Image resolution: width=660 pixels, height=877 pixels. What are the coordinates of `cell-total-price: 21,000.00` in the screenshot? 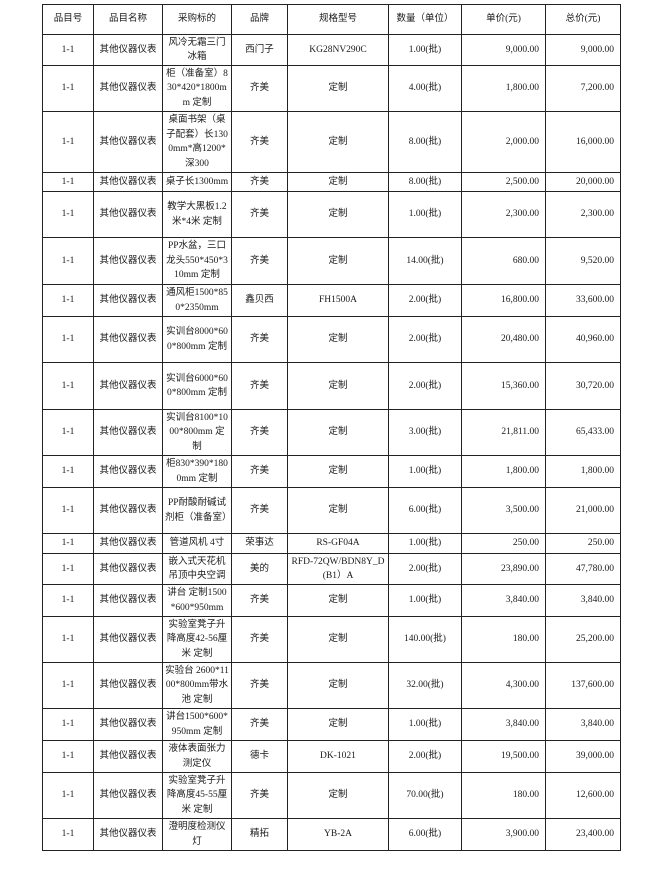 It's located at (583, 510).